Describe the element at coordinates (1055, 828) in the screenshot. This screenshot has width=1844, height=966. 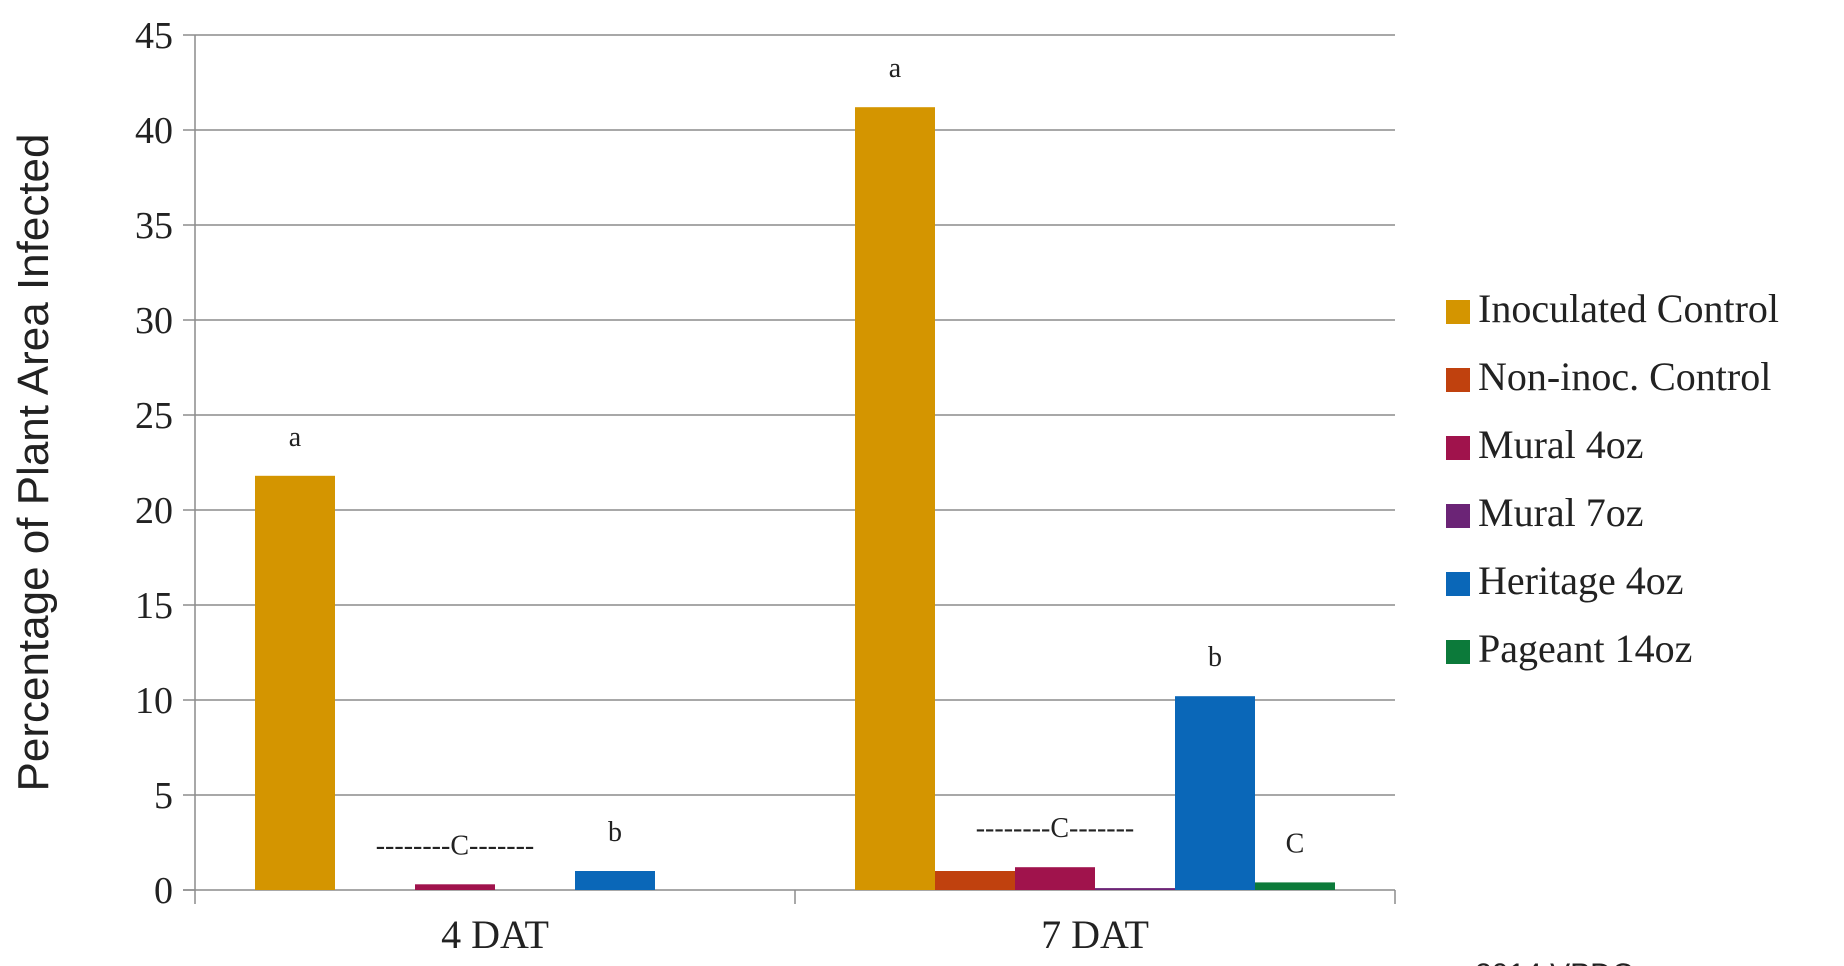
I see `annotation-4: --------C-------` at that location.